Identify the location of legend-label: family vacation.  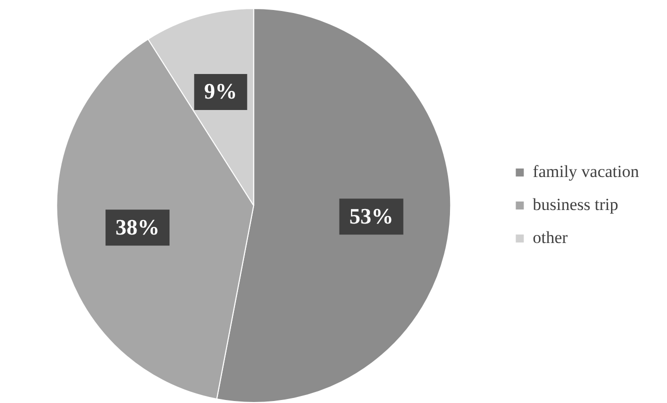
(586, 171).